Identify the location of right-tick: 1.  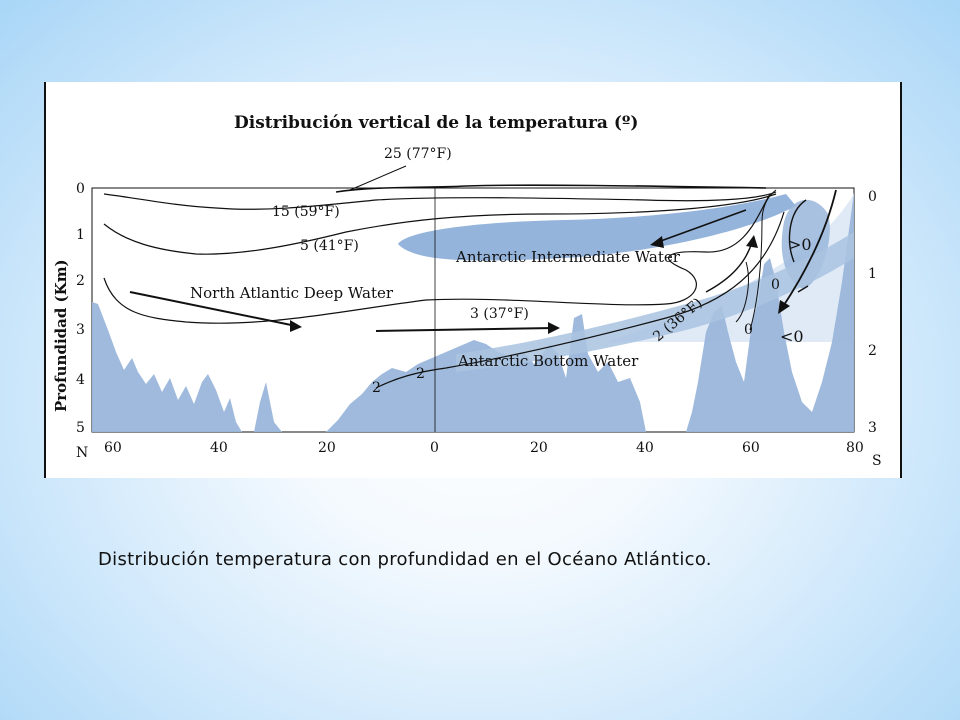
(872, 274).